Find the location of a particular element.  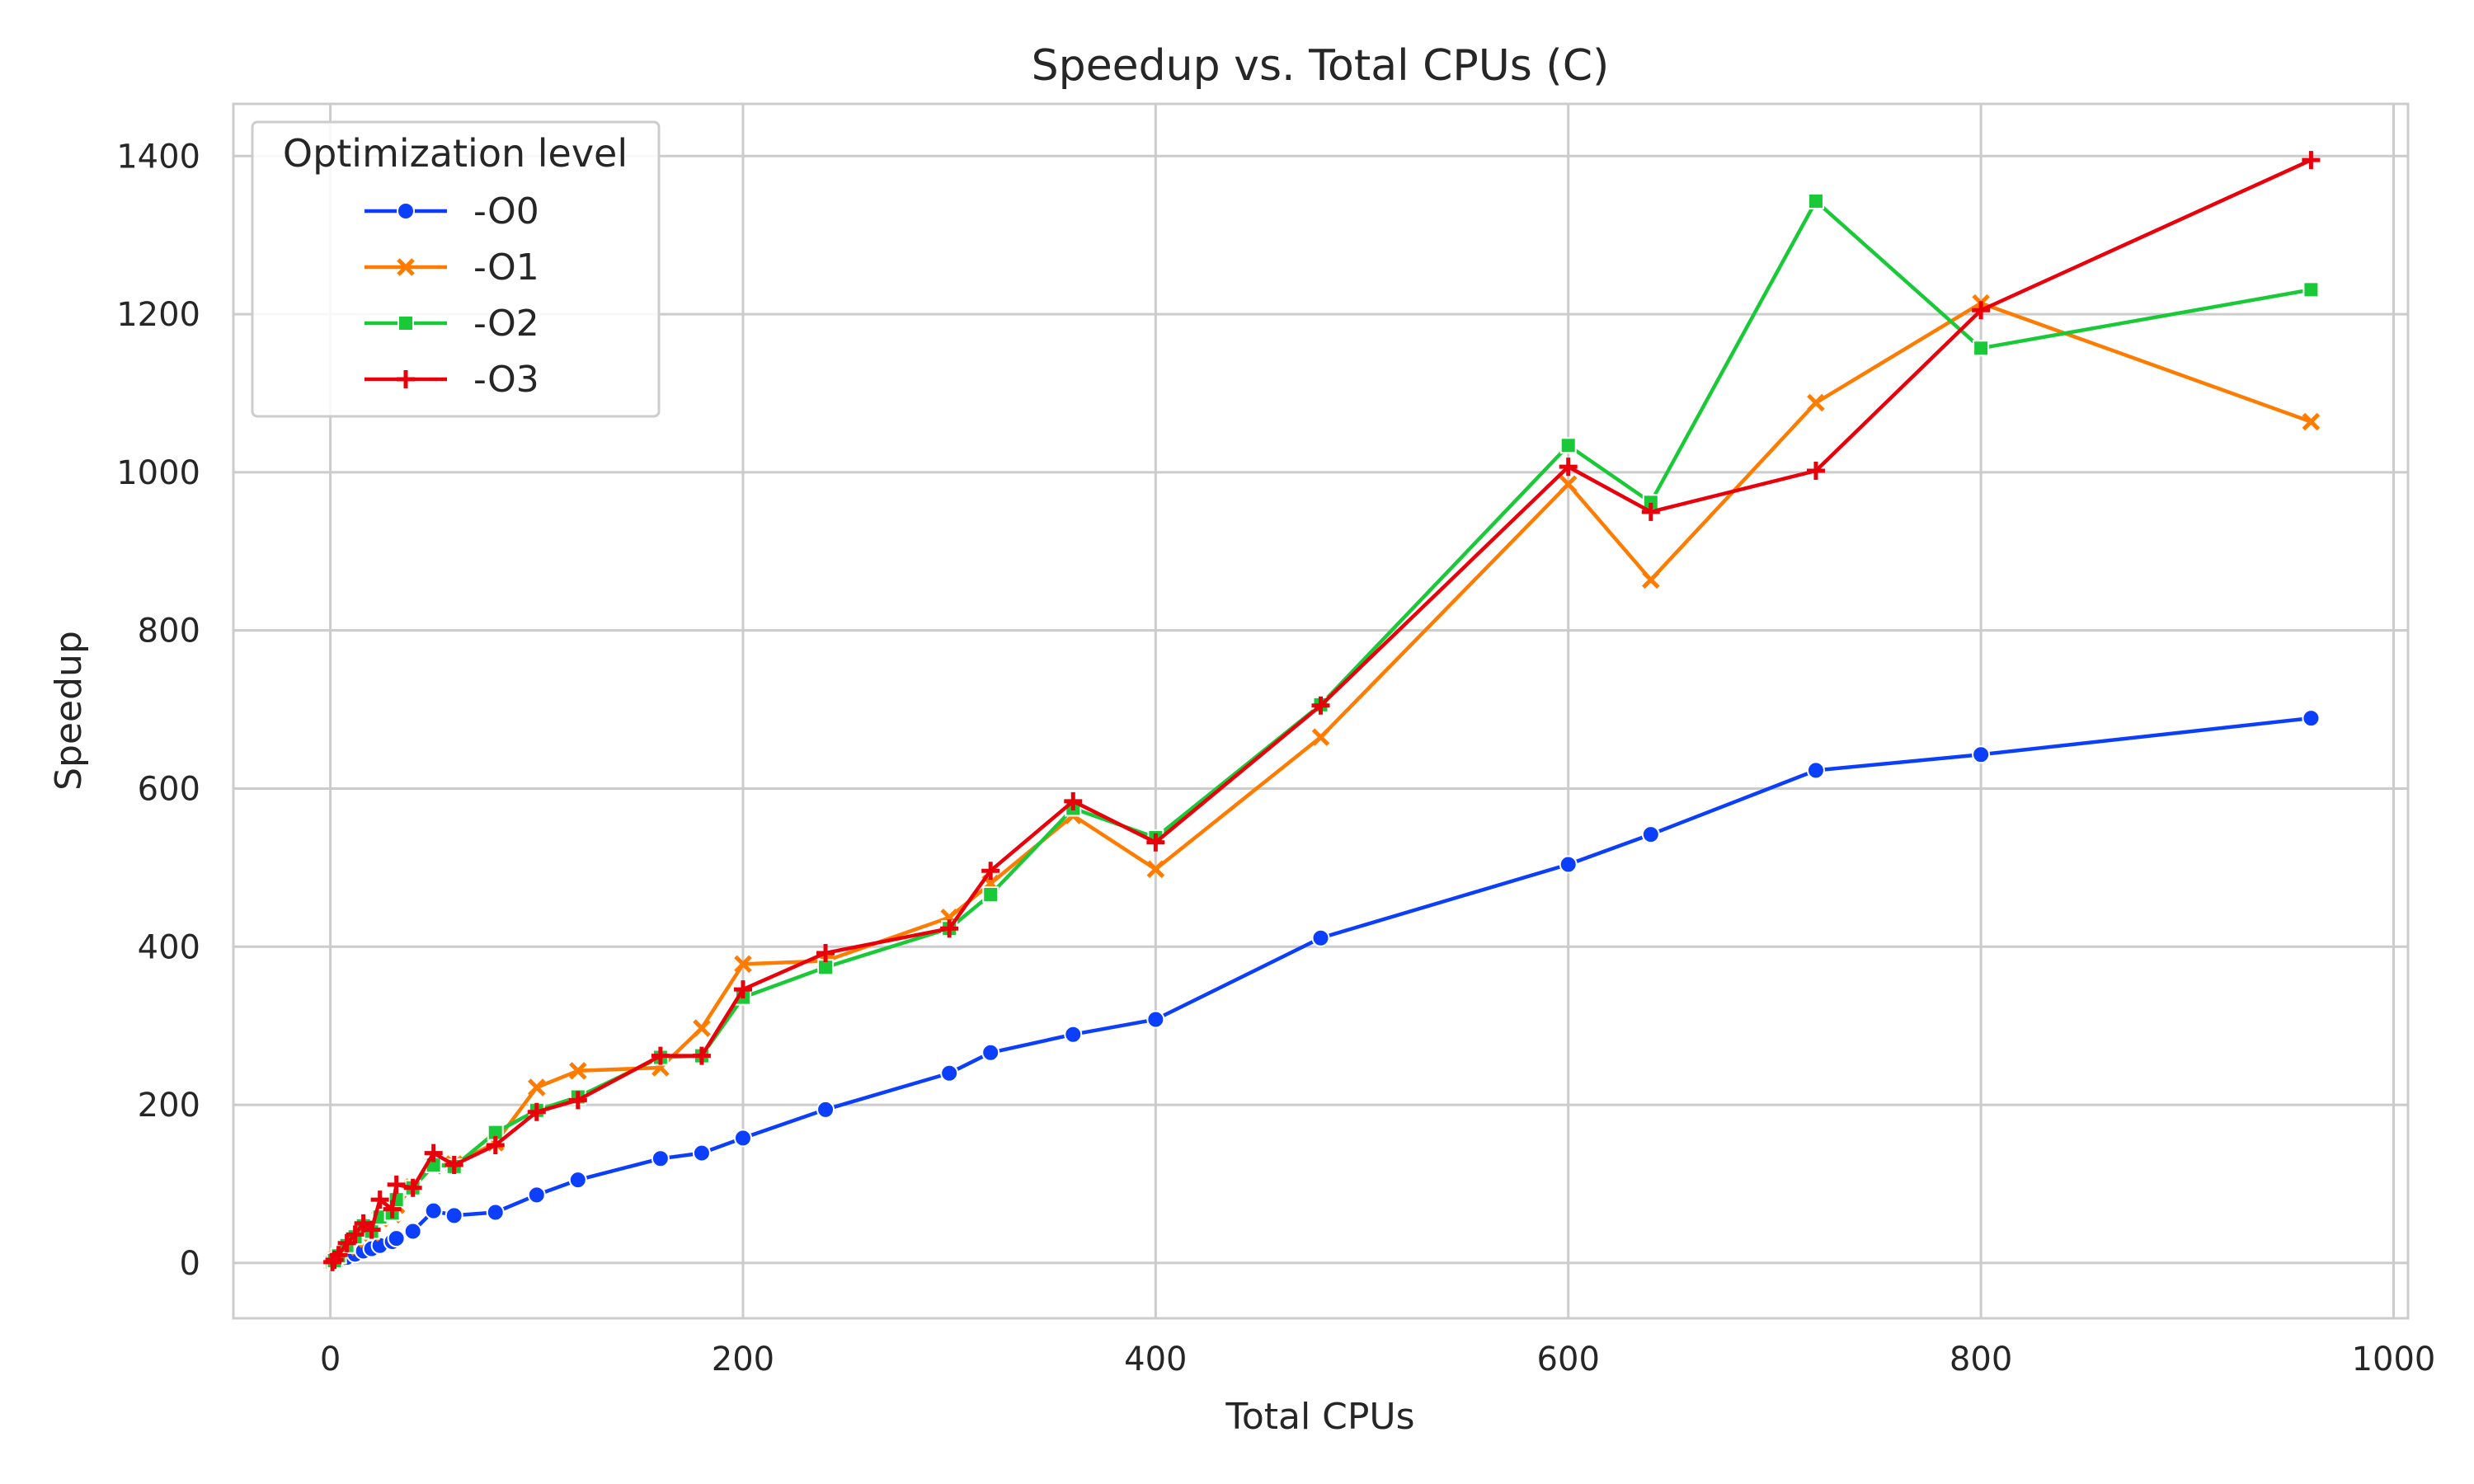

x-tick-label: 600 is located at coordinates (1568, 1359).